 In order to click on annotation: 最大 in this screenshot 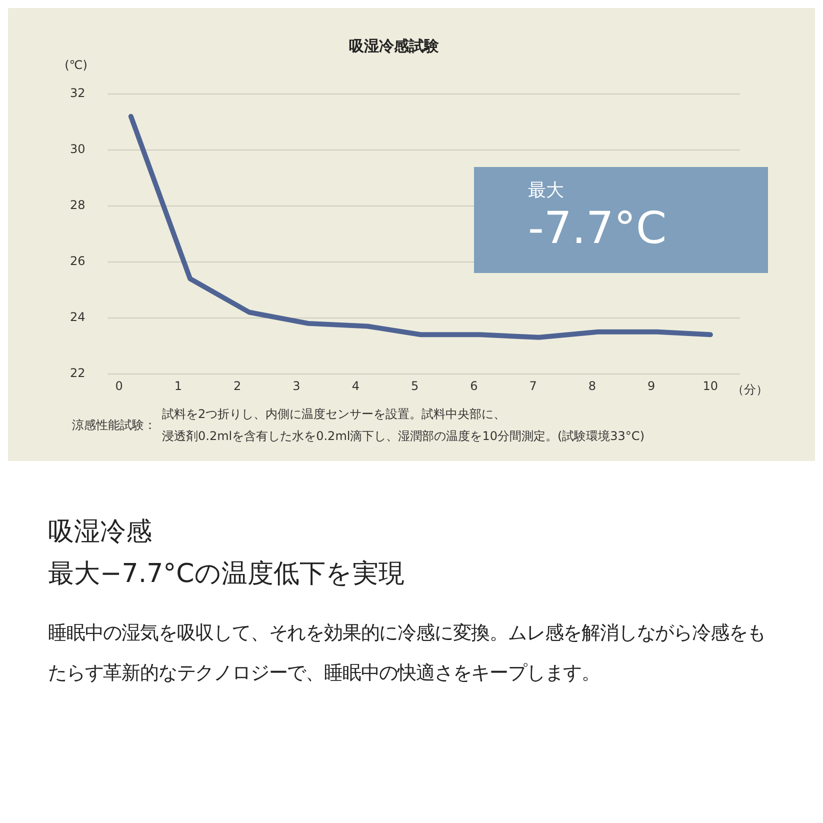, I will do `click(546, 191)`.